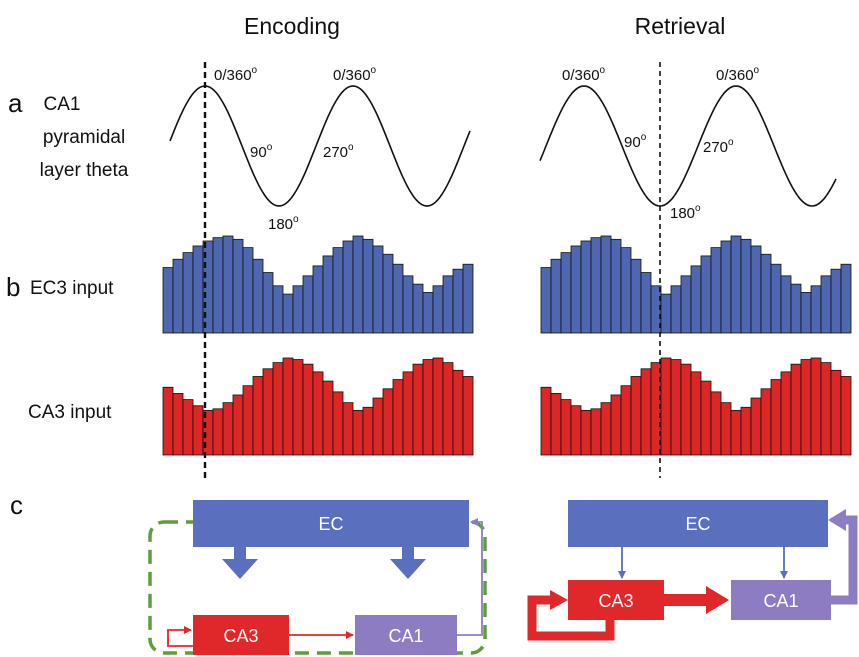 This screenshot has height=657, width=859. I want to click on panel-letter-a: a, so click(15, 103).